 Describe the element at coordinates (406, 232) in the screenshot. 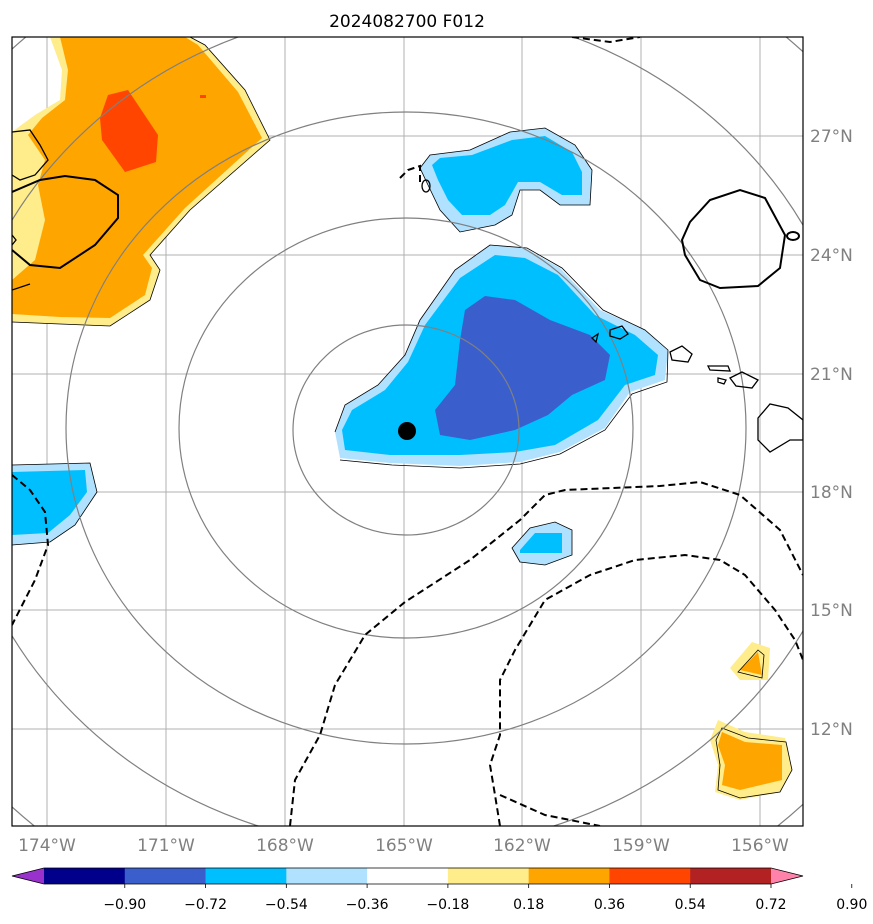

I see `solid-contours` at that location.